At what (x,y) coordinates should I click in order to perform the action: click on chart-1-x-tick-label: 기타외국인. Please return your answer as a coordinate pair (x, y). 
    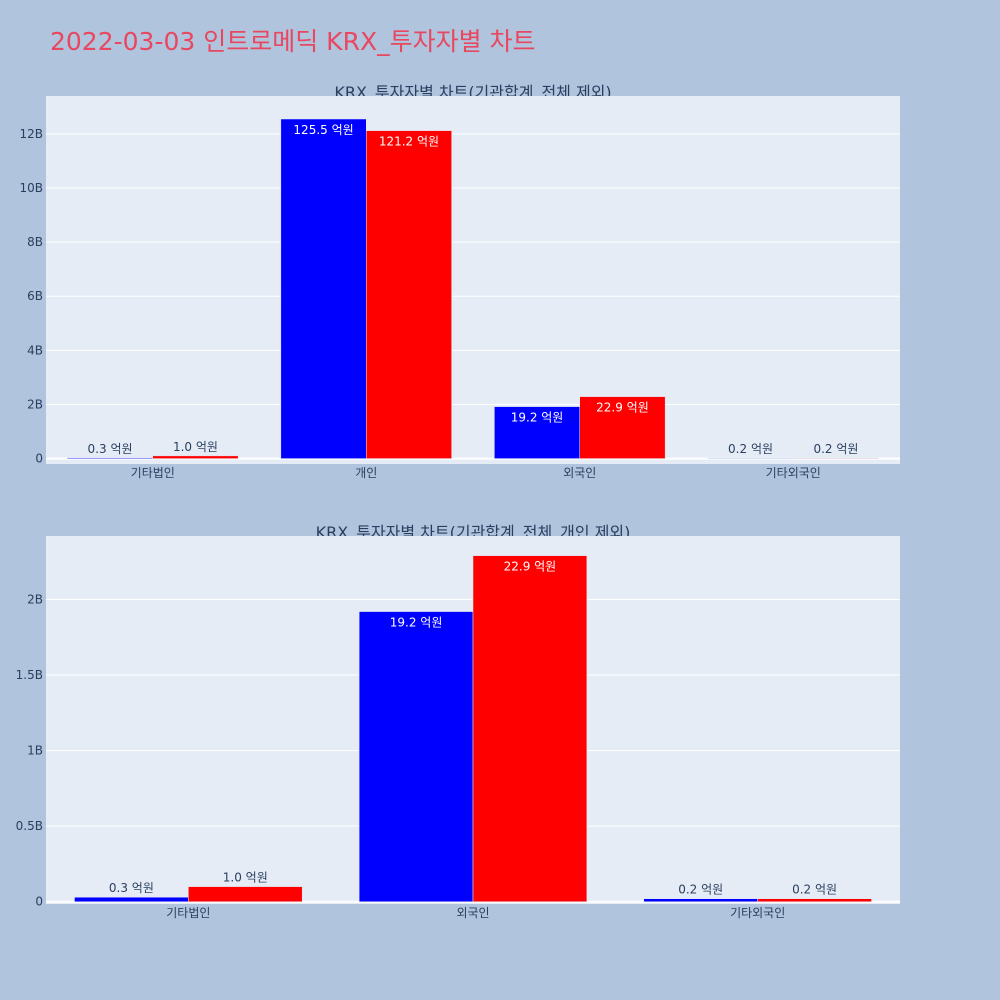
    Looking at the image, I should click on (793, 473).